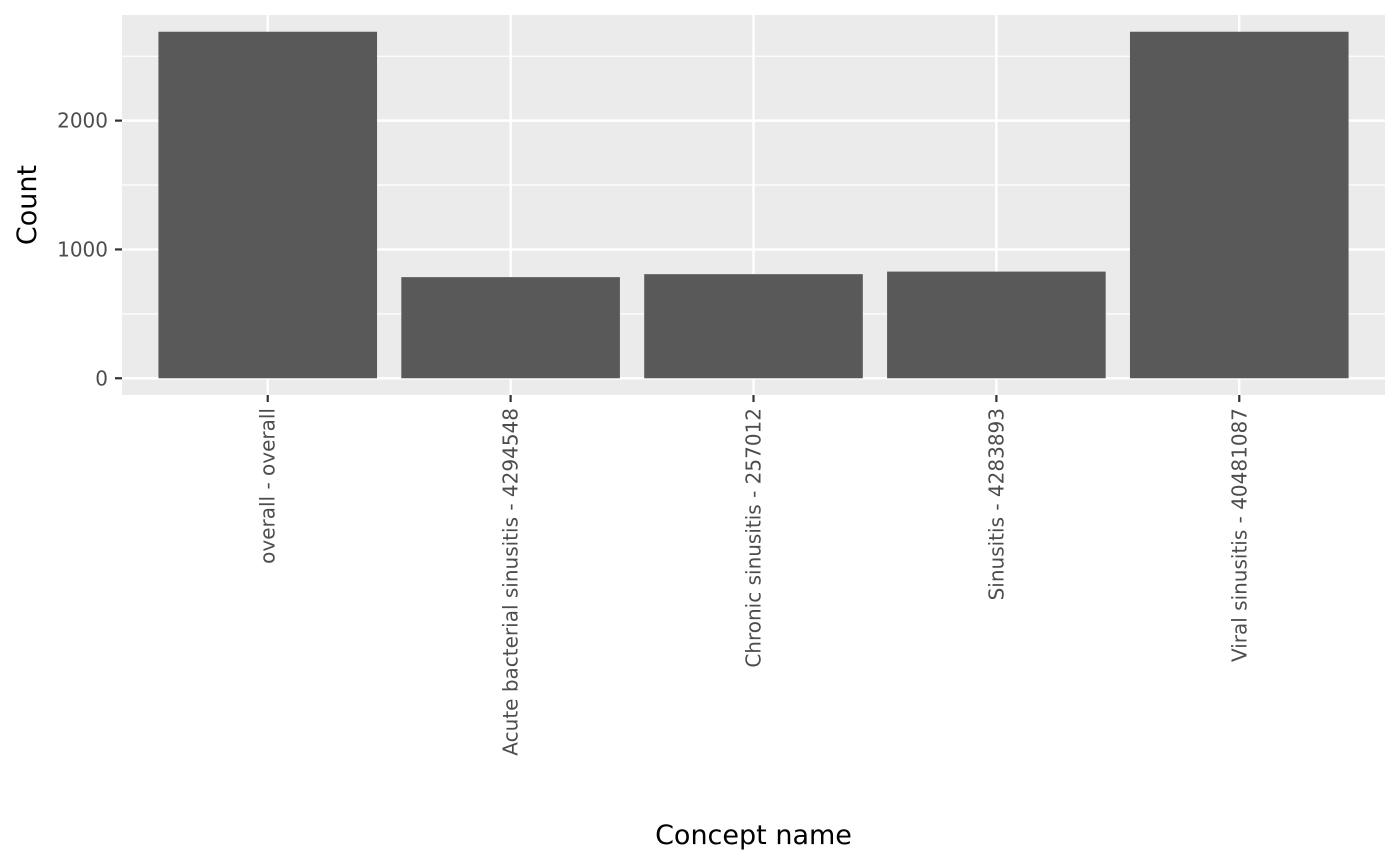 This screenshot has height=865, width=1400. Describe the element at coordinates (511, 582) in the screenshot. I see `x-tick-label: Acute bacterial sinusitis - 4294548` at that location.